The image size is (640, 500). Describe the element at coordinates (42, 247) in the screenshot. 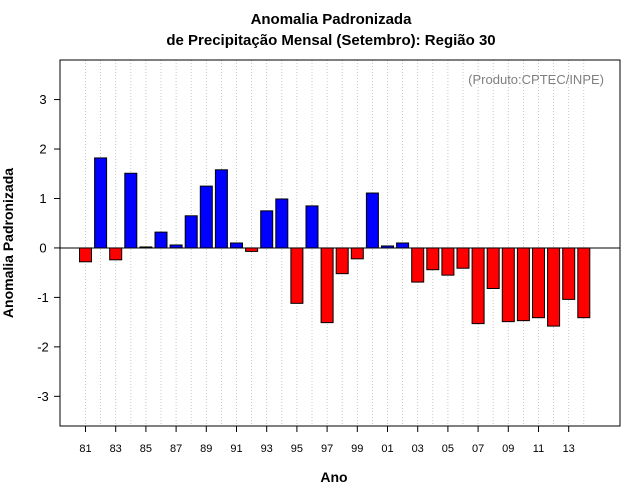

I see `y-tick-label: 0` at that location.